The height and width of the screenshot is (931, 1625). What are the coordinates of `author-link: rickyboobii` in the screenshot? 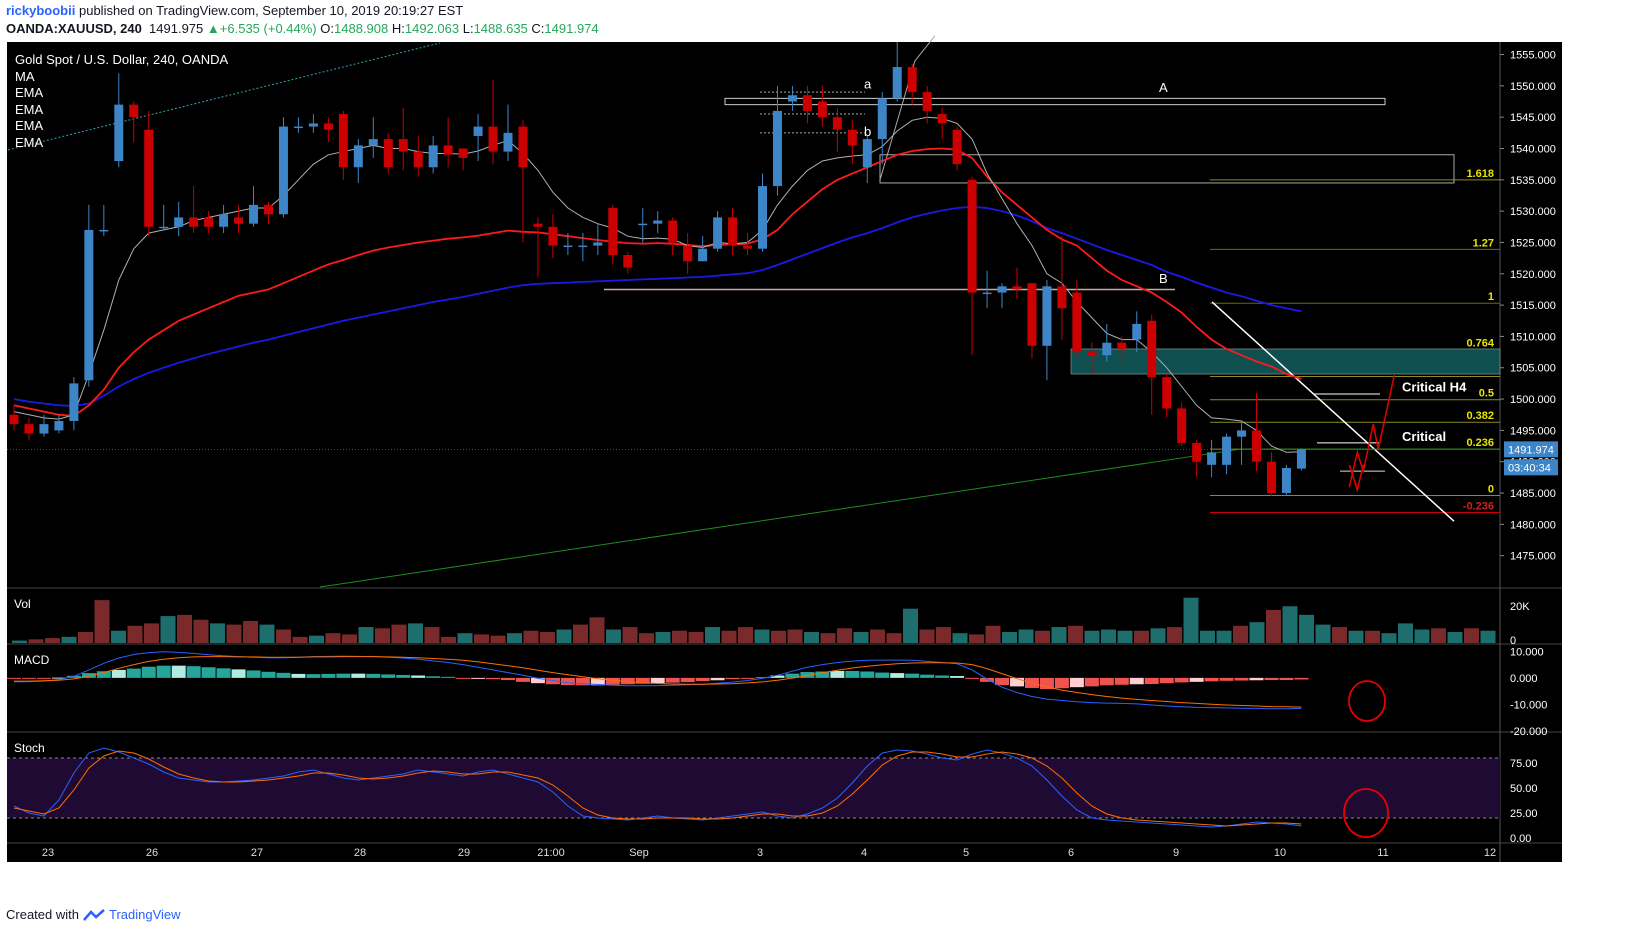 It's located at (41, 10).